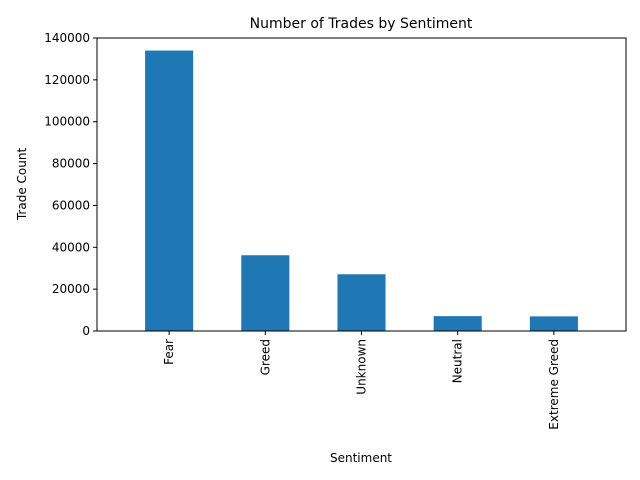  I want to click on bar-extreme-greed, so click(553, 323).